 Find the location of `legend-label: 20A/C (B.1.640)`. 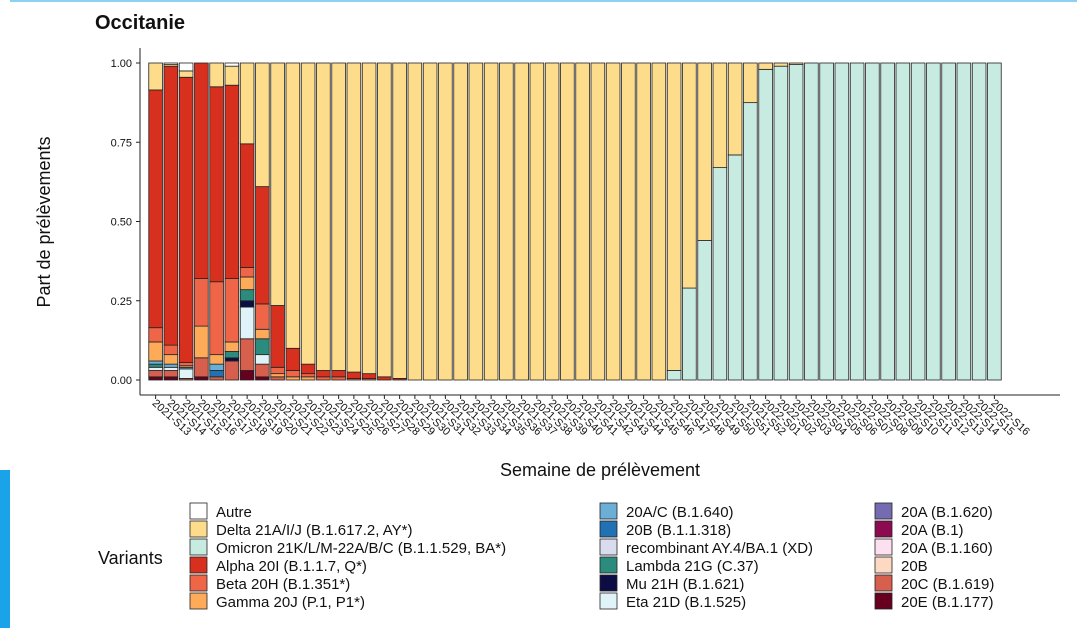

legend-label: 20A/C (B.1.640) is located at coordinates (680, 512).